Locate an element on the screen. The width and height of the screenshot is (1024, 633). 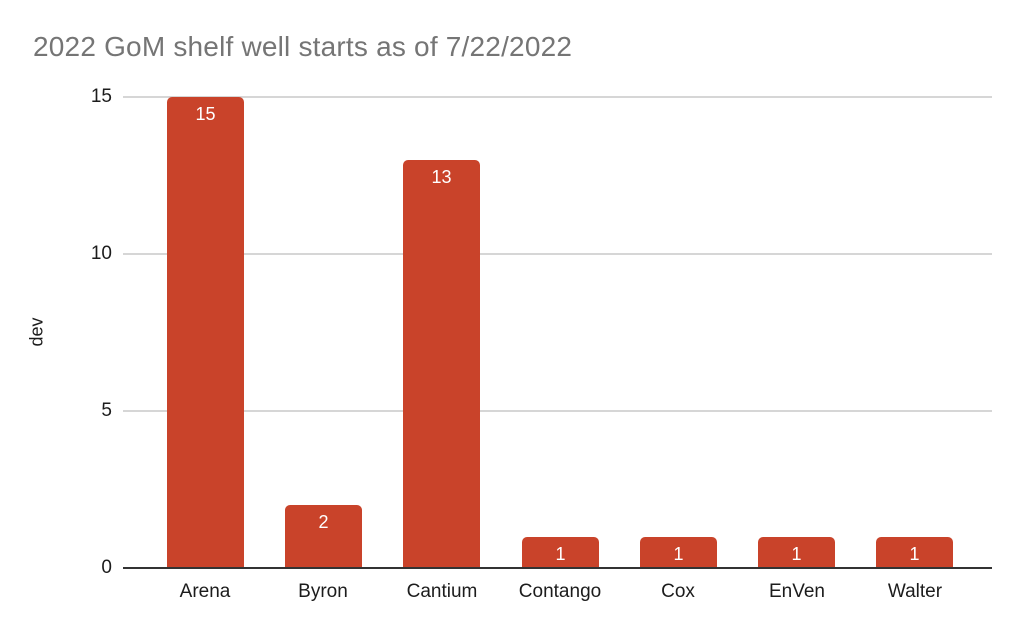
bar-value-label: 13 is located at coordinates (441, 177).